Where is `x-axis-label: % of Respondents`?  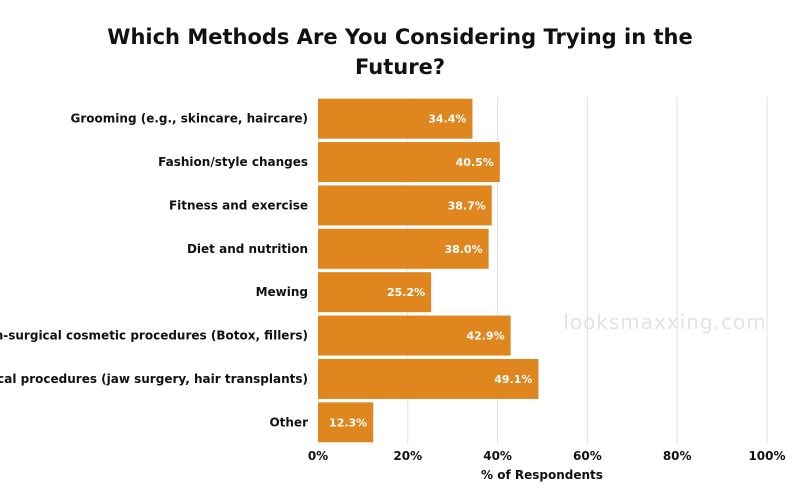 x-axis-label: % of Respondents is located at coordinates (542, 475).